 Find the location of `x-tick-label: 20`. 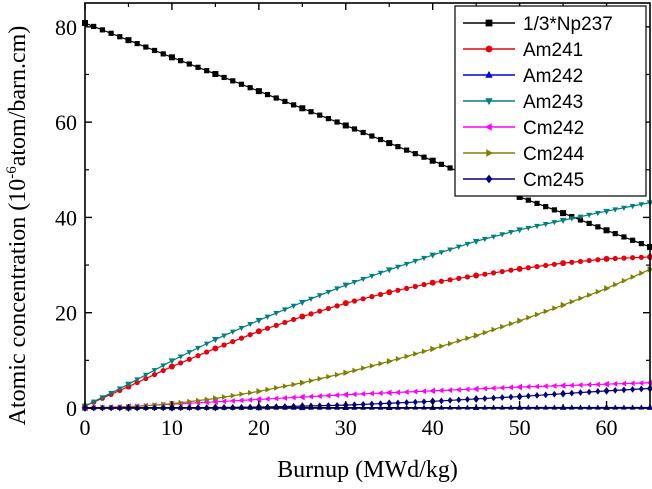

x-tick-label: 20 is located at coordinates (259, 427).